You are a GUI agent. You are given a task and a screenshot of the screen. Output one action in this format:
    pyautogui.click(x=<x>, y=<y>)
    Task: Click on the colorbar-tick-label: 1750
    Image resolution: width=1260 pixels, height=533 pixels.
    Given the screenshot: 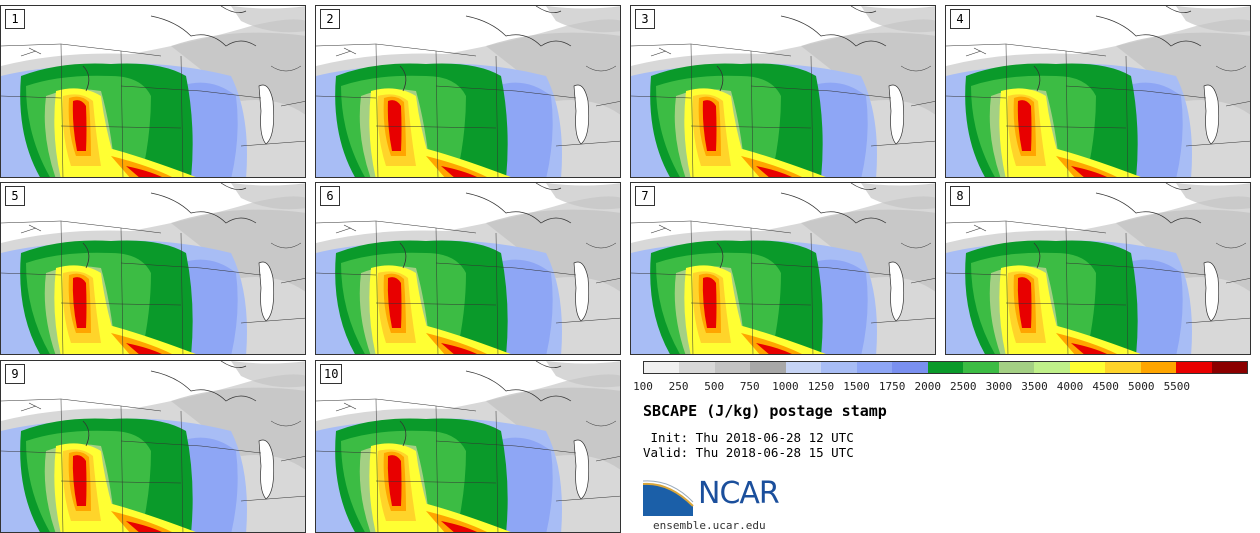 What is the action you would take?
    pyautogui.click(x=892, y=386)
    